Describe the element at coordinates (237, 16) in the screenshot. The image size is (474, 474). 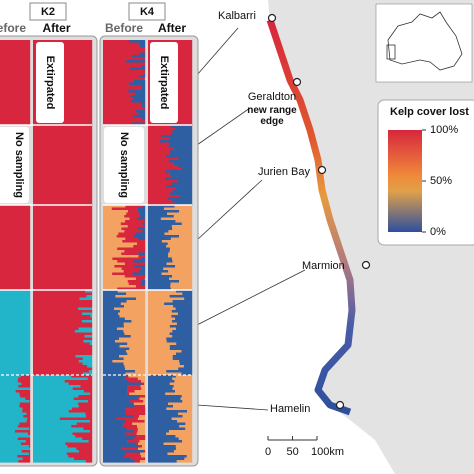
I see `site-name: Kalbarri` at that location.